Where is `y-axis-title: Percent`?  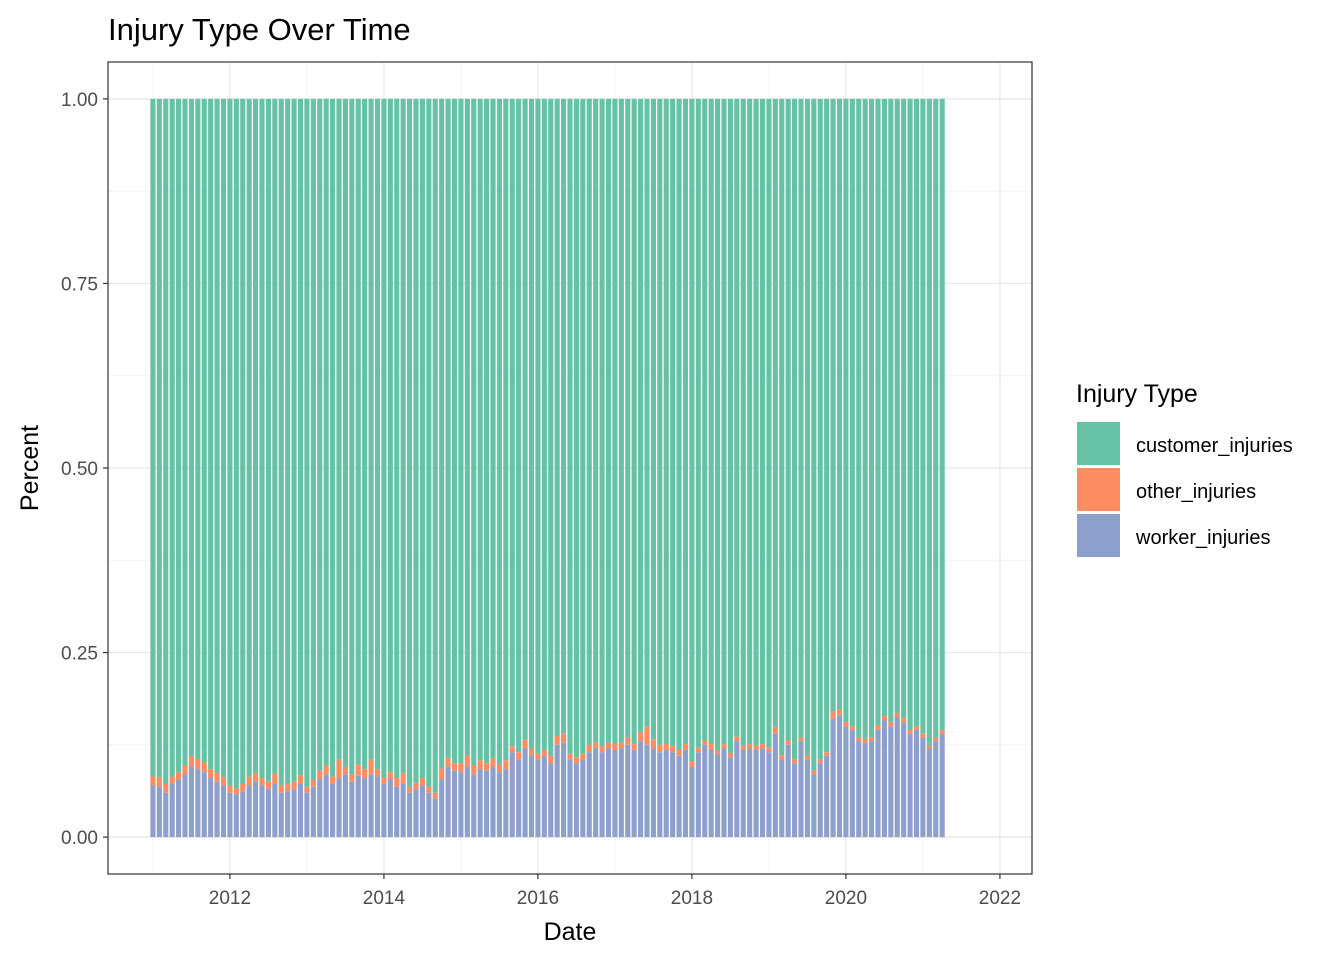
y-axis-title: Percent is located at coordinates (30, 468).